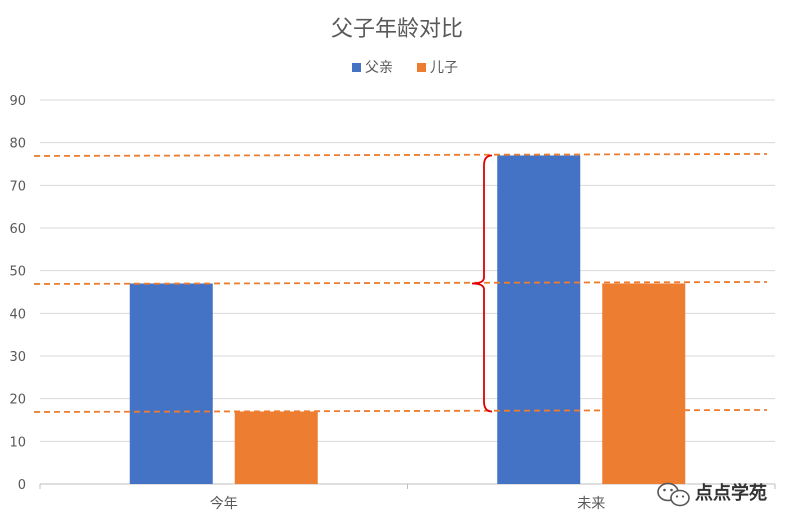 The width and height of the screenshot is (795, 527). What do you see at coordinates (673, 494) in the screenshot?
I see `wechat-icon` at bounding box center [673, 494].